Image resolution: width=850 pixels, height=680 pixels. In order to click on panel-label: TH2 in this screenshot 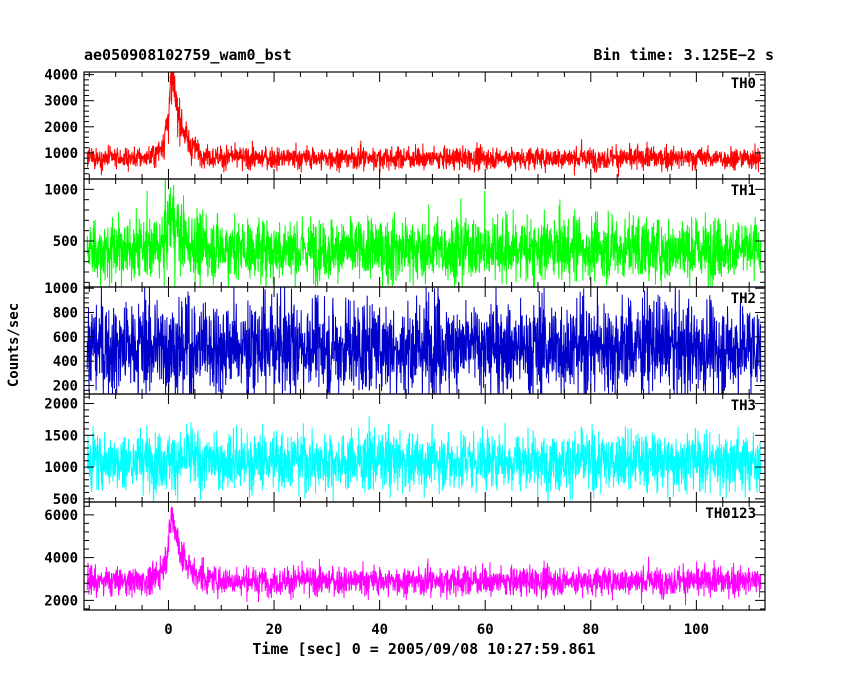, I will do `click(743, 299)`.